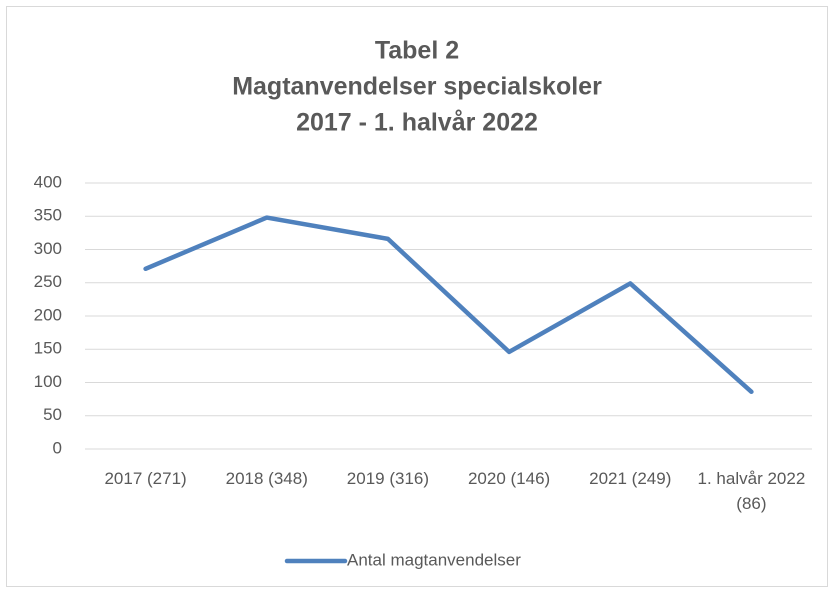  What do you see at coordinates (48, 248) in the screenshot?
I see `y-tick-label: 300` at bounding box center [48, 248].